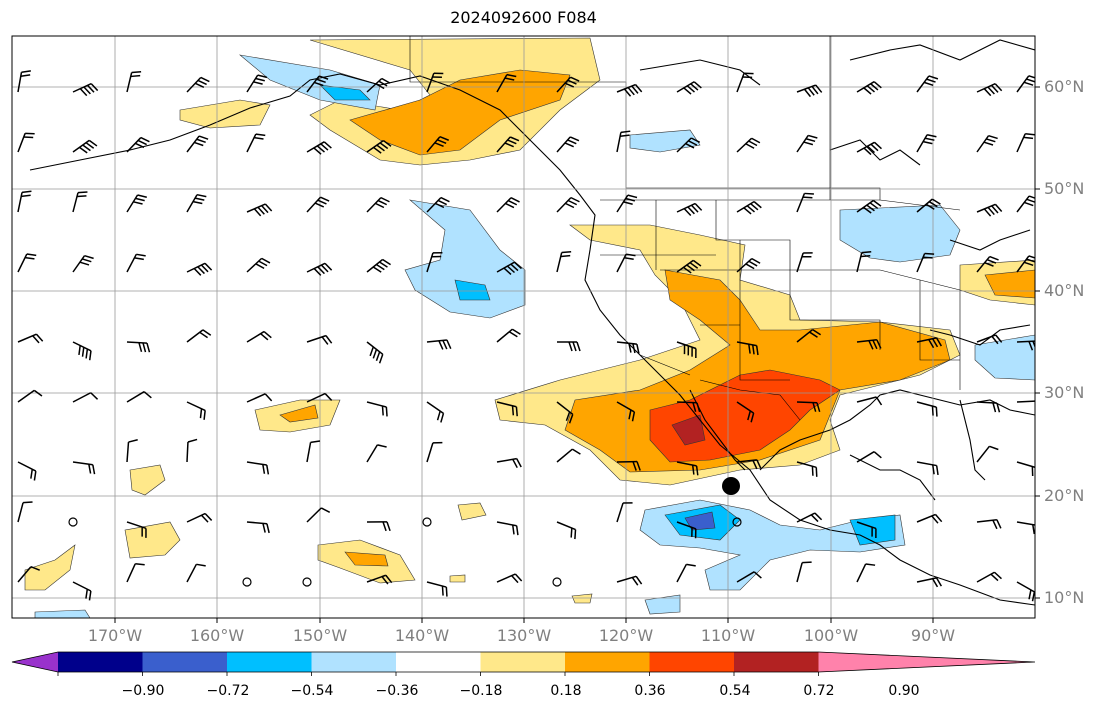  I want to click on lon-label-90w: 90°W, so click(933, 635).